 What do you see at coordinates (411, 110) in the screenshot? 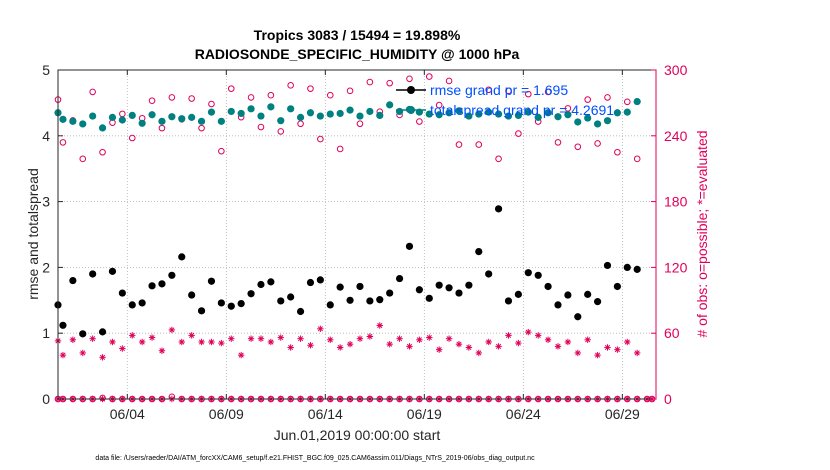
I see `legend-spread-marker` at bounding box center [411, 110].